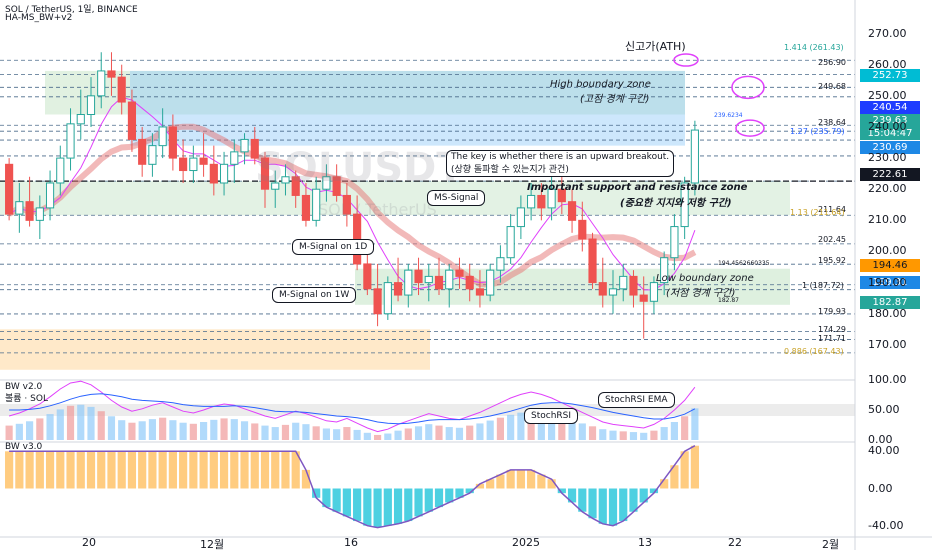 The image size is (932, 552). Describe the element at coordinates (686, 60) in the screenshot. I see `ath-circle` at that location.